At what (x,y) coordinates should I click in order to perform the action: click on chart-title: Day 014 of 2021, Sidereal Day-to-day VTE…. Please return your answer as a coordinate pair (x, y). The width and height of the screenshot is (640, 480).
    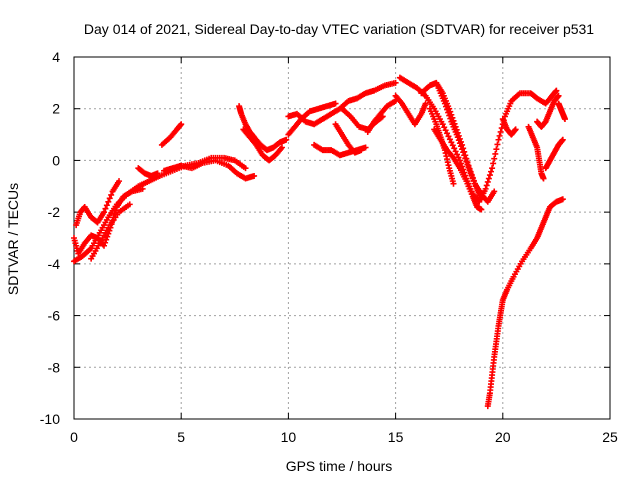
    Looking at the image, I should click on (339, 29).